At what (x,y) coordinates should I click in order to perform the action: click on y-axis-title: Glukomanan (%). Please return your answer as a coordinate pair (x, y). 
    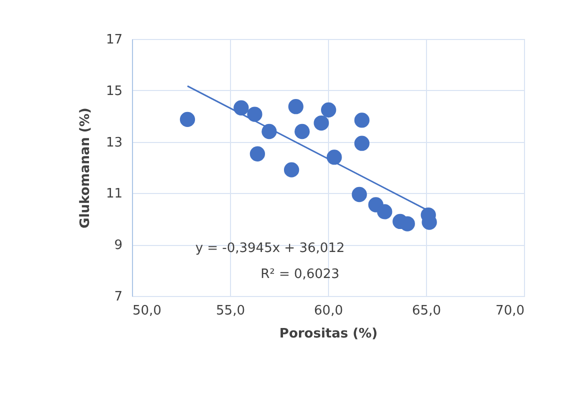
    Looking at the image, I should click on (85, 168).